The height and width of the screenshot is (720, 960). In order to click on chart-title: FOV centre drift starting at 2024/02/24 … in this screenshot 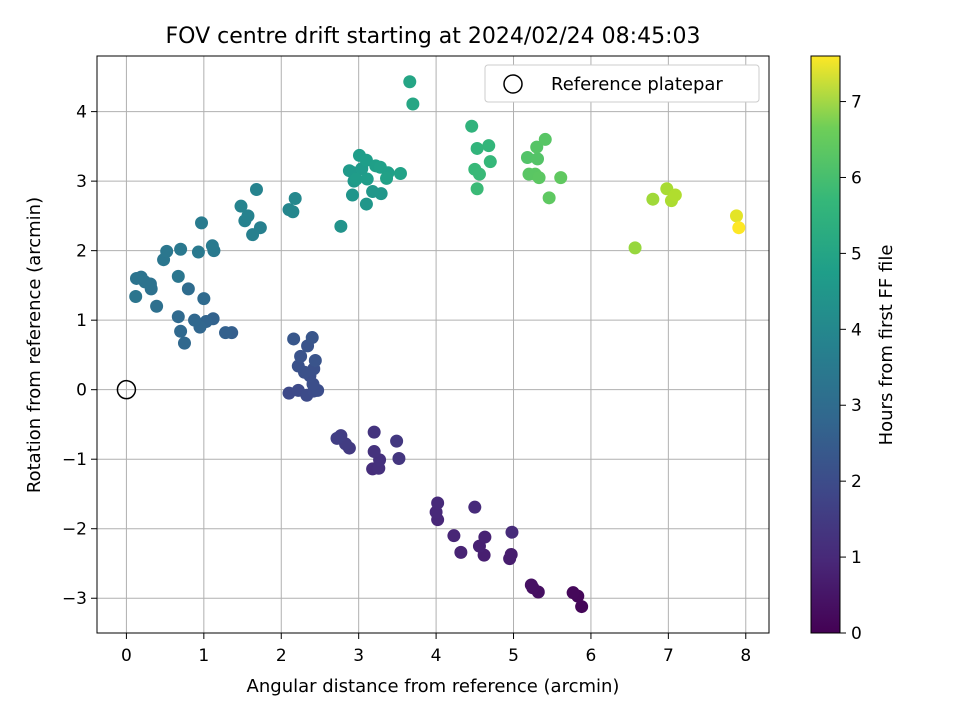, I will do `click(433, 36)`.